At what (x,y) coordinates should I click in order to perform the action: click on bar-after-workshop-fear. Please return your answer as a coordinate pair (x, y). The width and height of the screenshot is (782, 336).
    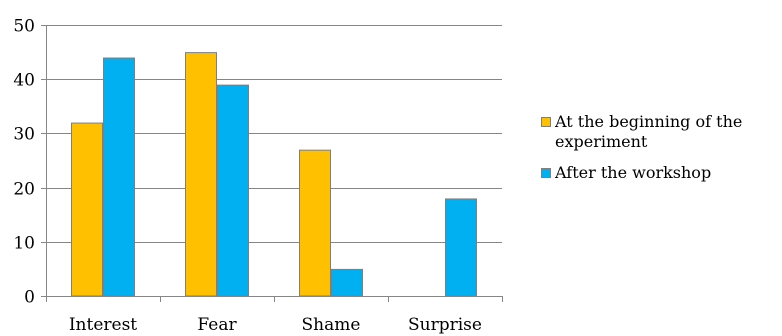
    Looking at the image, I should click on (233, 190).